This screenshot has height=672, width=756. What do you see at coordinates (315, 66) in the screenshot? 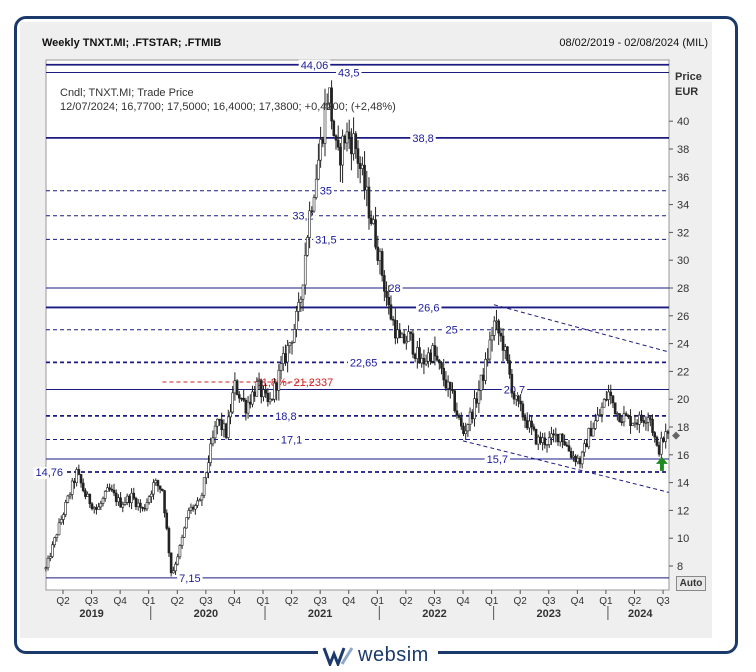
I see `level-label: 44,06` at bounding box center [315, 66].